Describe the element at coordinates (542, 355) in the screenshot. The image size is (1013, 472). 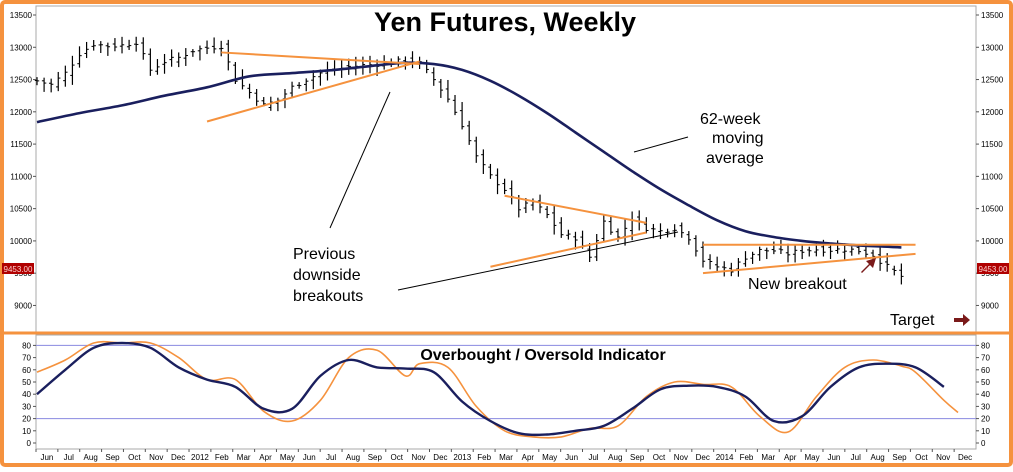
I see `indicator-title: Overbought / Oversold Indicator` at that location.